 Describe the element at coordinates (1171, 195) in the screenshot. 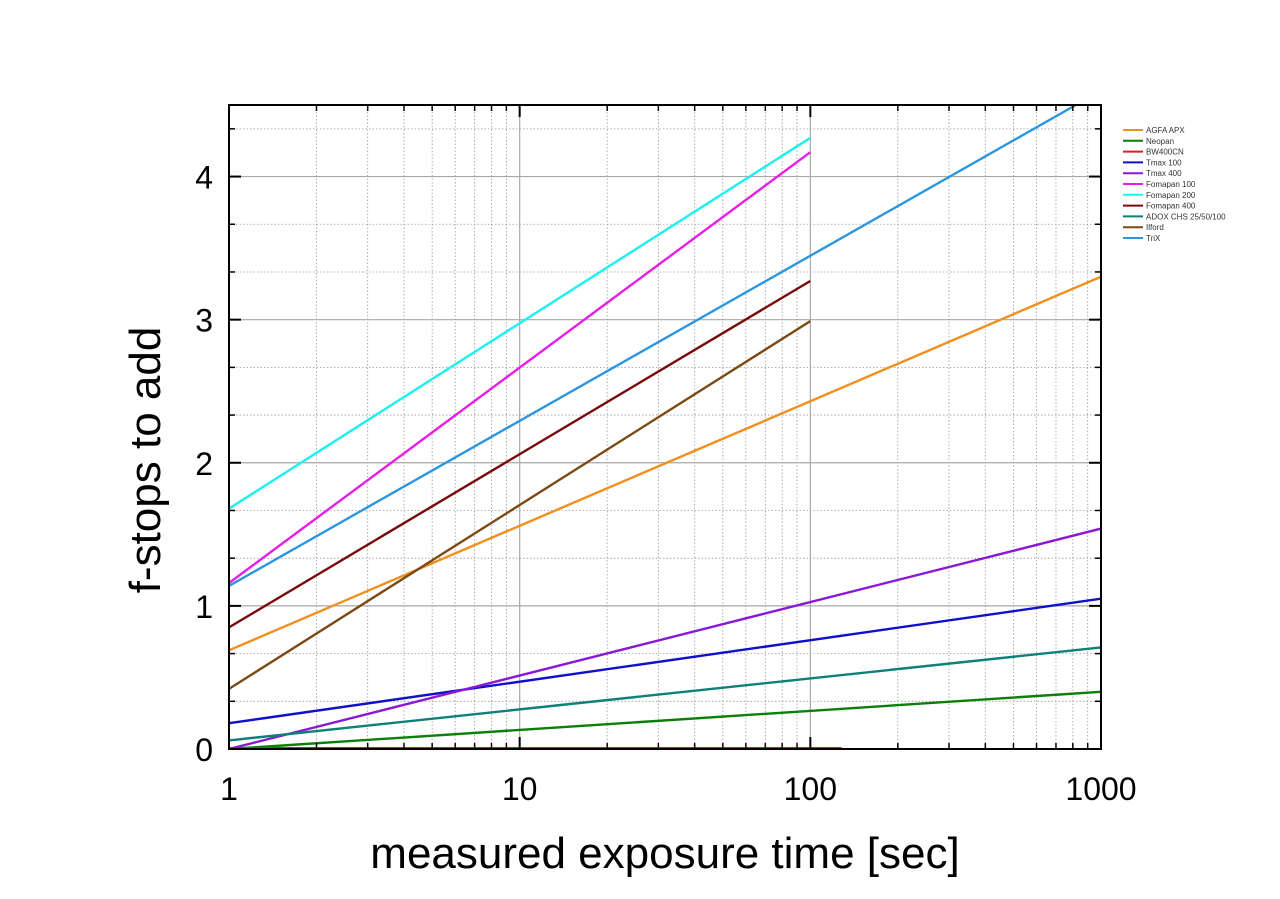

I see `legend-label: Fomapan 200` at that location.